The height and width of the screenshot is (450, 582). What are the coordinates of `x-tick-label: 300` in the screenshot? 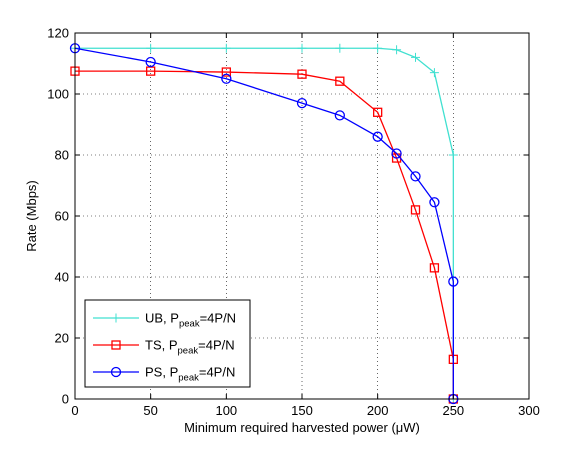 It's located at (529, 410).